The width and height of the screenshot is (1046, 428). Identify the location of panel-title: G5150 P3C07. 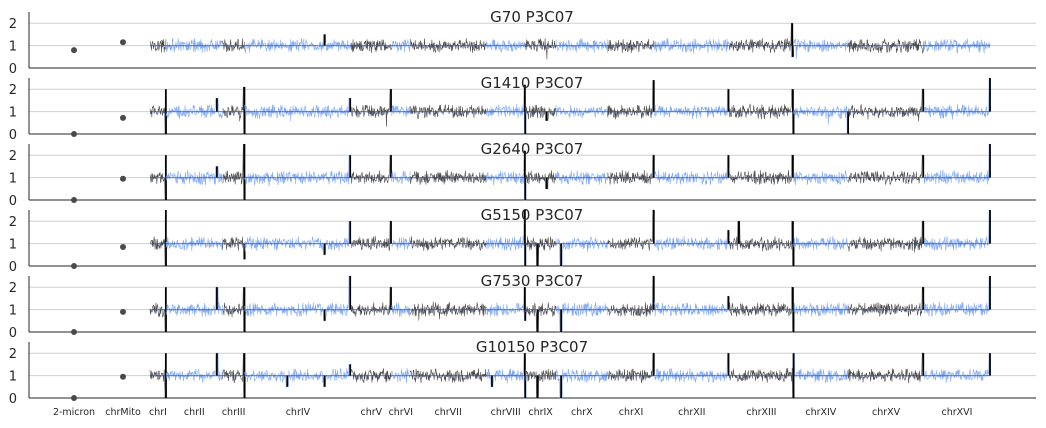
(532, 215).